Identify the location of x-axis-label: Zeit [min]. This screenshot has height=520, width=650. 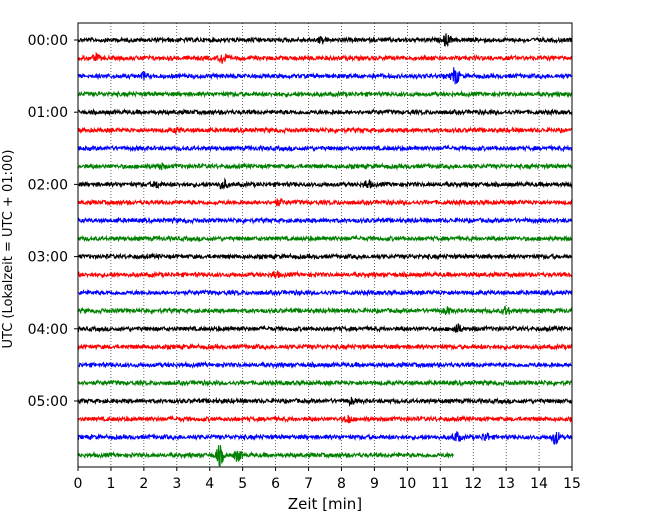
(325, 504).